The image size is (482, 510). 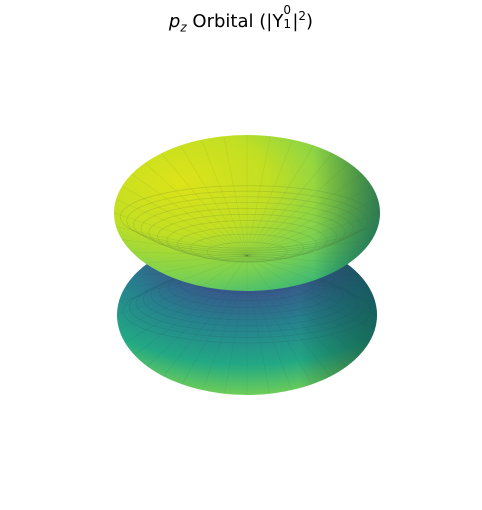 What do you see at coordinates (287, 24) in the screenshot?
I see `title-sub-index: 1` at bounding box center [287, 24].